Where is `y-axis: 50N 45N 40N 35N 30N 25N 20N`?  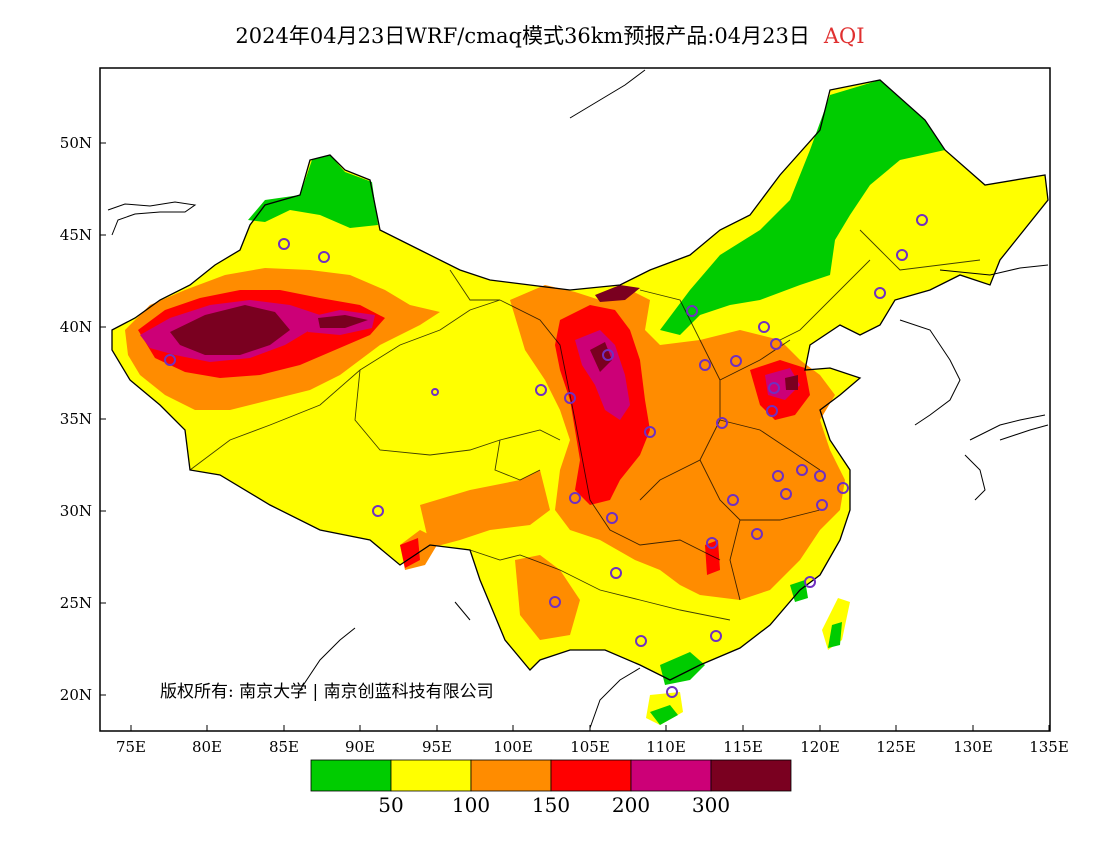 y-axis: 50N 45N 40N 35N 30N 25N 20N is located at coordinates (83, 419).